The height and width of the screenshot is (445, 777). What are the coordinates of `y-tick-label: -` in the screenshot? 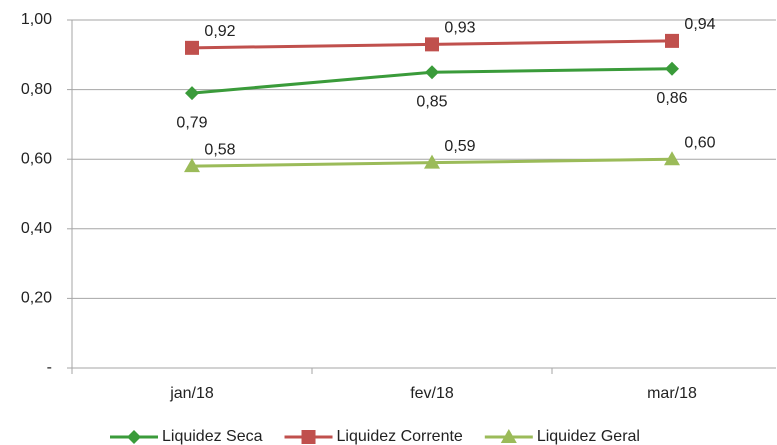 It's located at (49, 367).